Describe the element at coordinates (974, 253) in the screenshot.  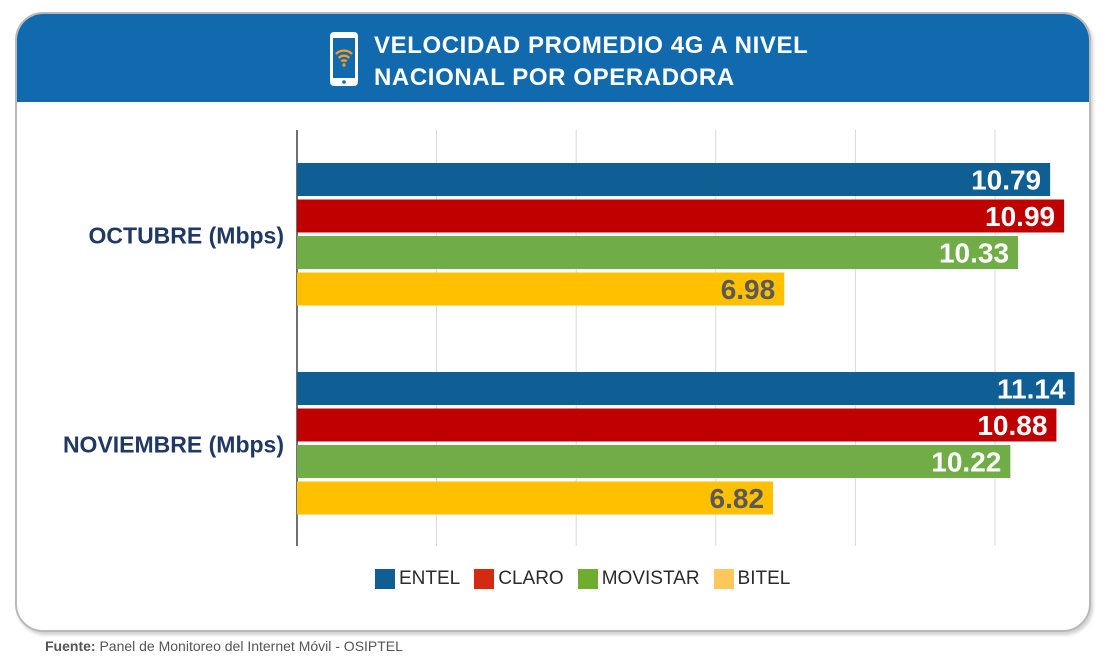
I see `data-label: 10.33` at that location.